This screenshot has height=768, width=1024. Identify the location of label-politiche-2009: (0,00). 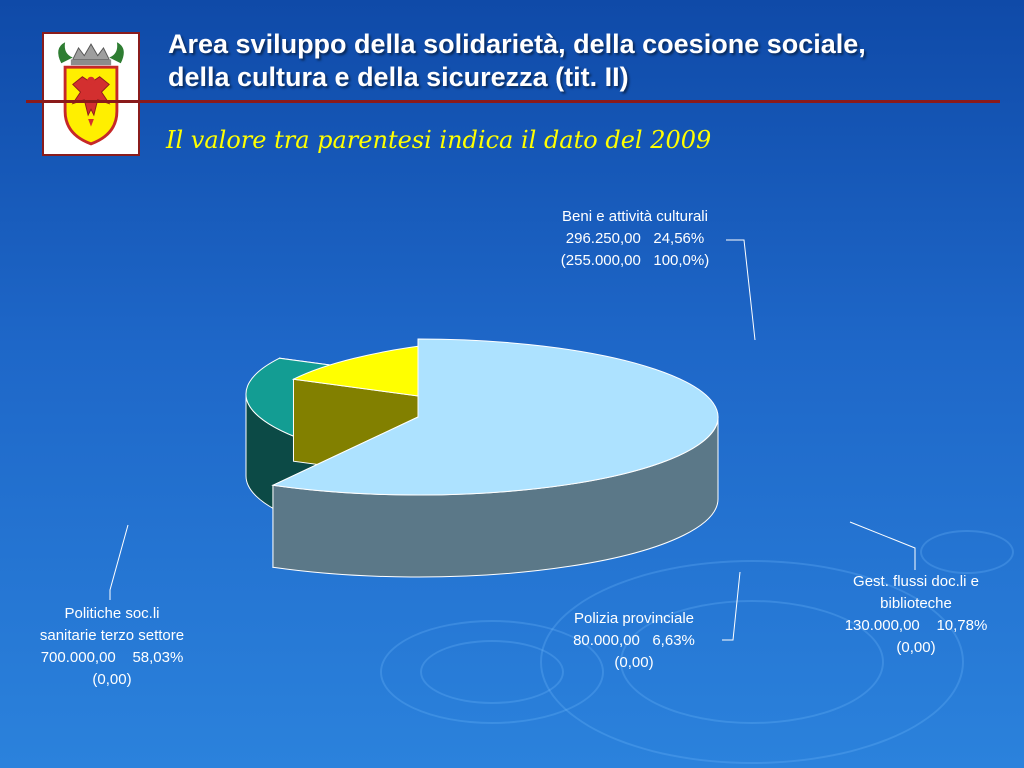
(112, 679).